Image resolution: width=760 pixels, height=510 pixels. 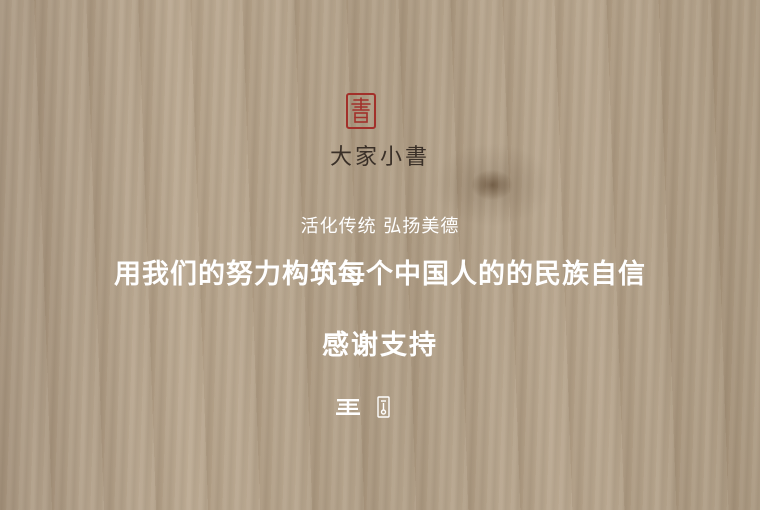 What do you see at coordinates (379, 157) in the screenshot?
I see `brand-name: 大家小書` at bounding box center [379, 157].